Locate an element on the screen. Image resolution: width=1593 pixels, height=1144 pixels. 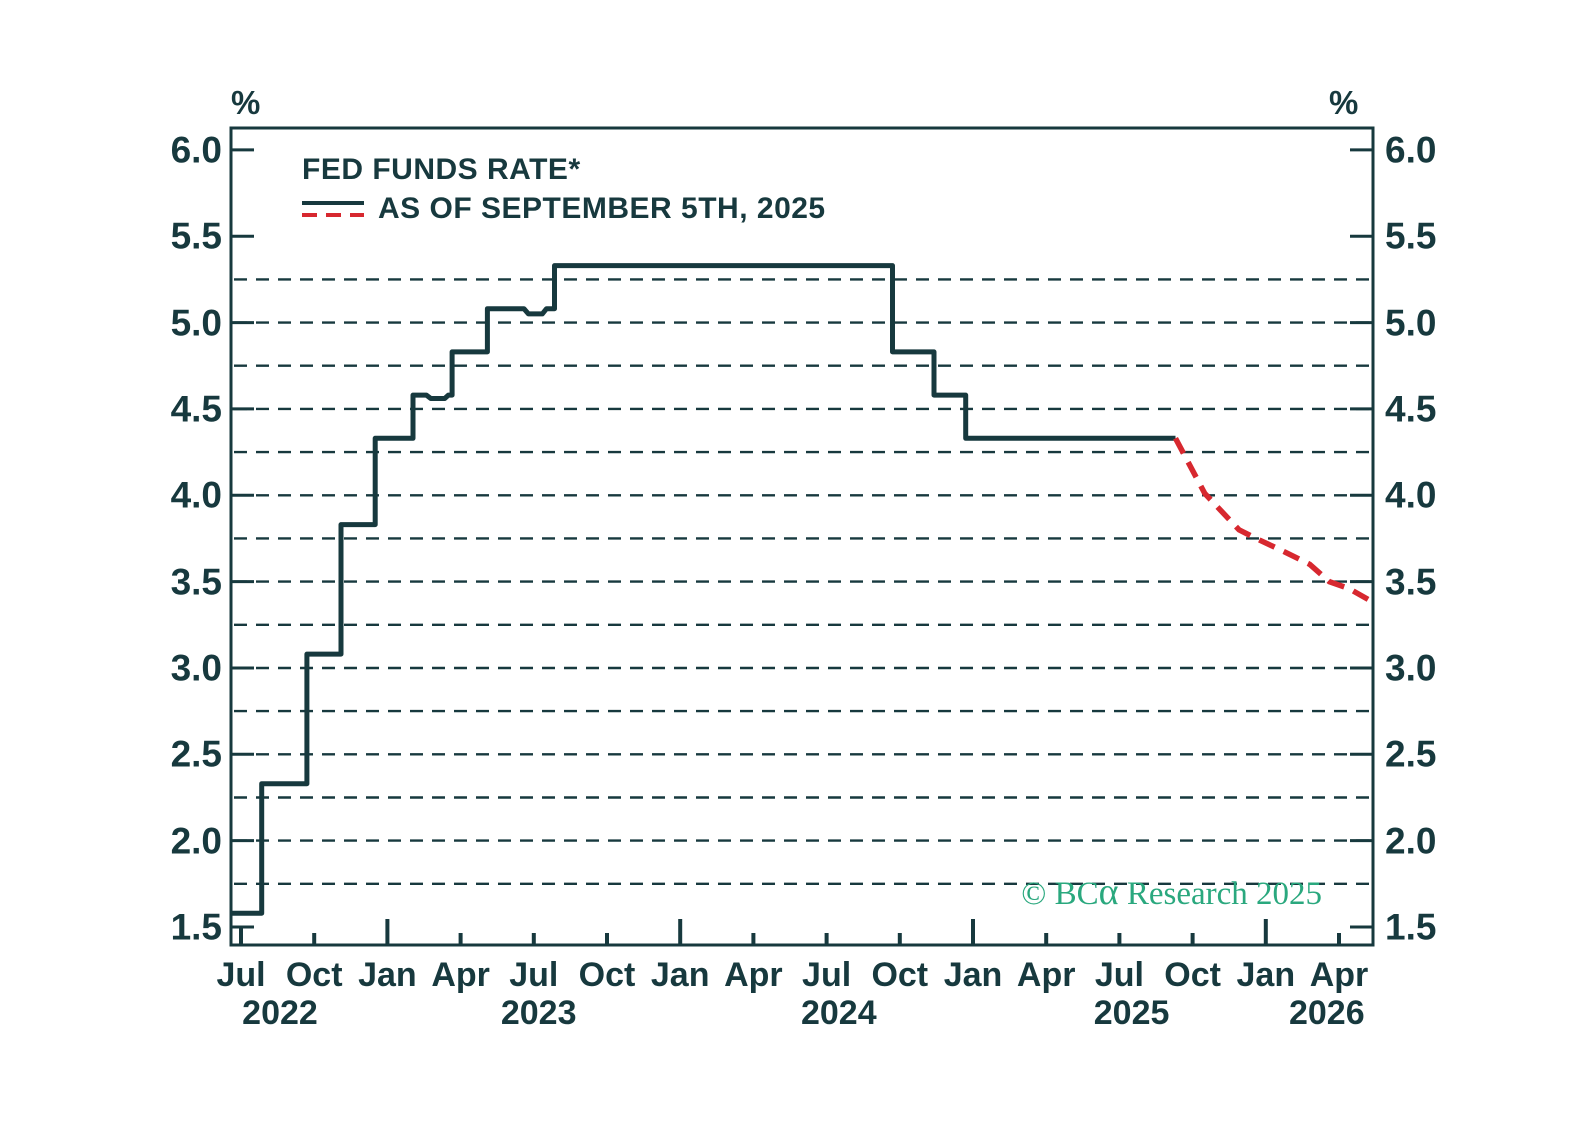
projection-series-line is located at coordinates (1274, 521).